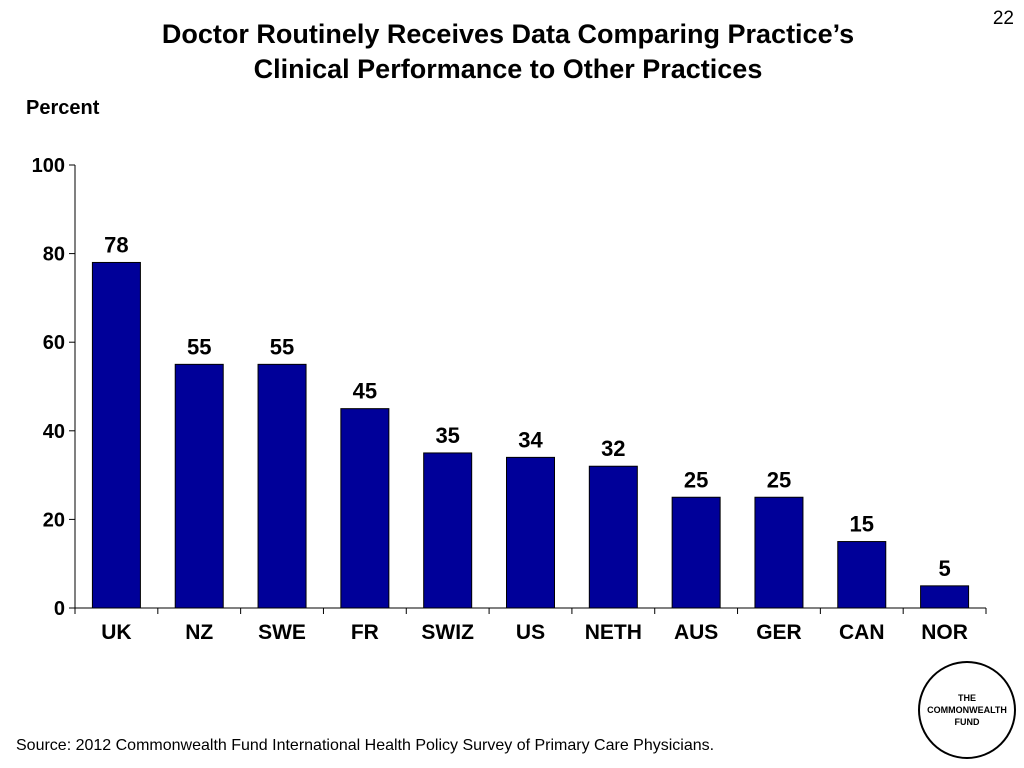  I want to click on x-tick-label: NOR, so click(944, 632).